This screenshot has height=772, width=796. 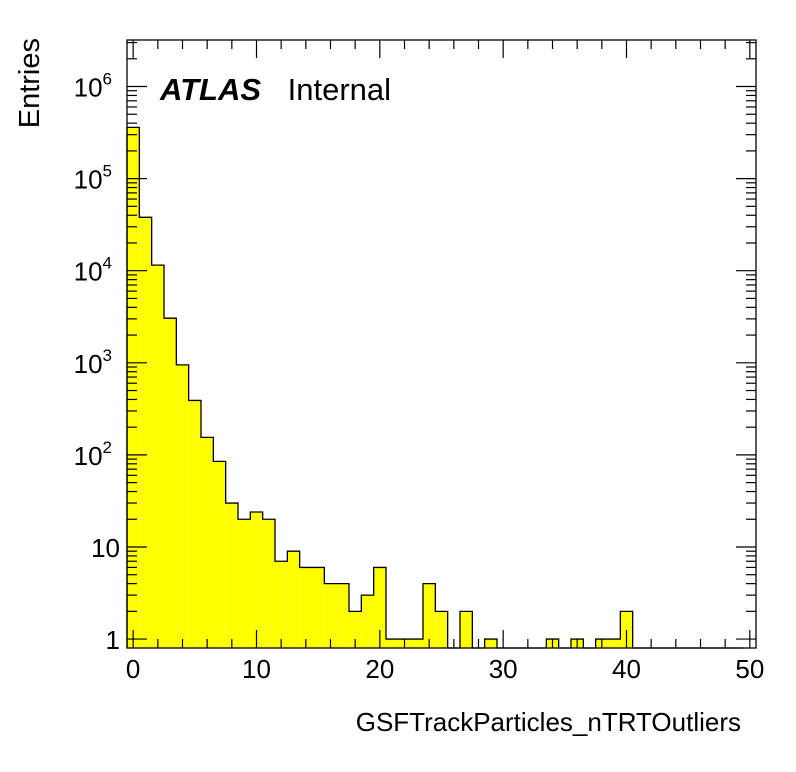 I want to click on y-tick-label: 10⁵, so click(x=93, y=178).